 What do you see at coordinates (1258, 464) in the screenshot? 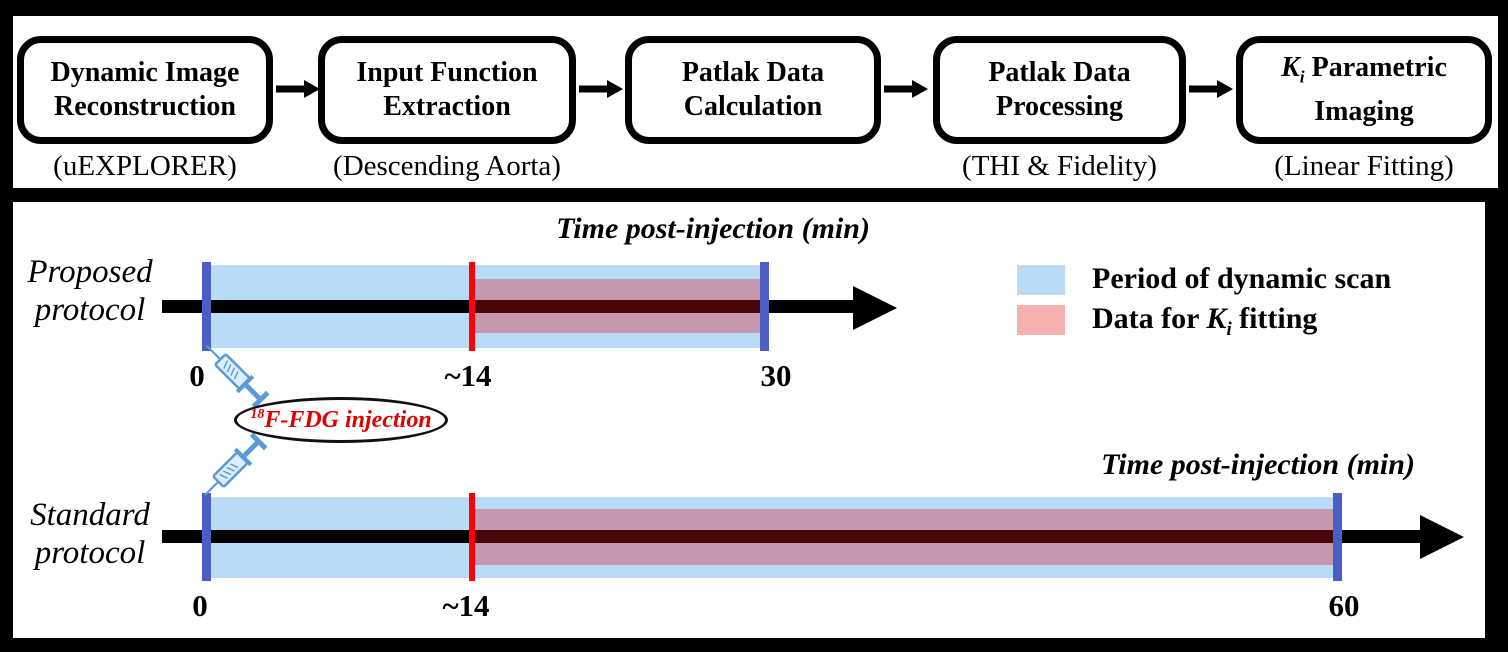
I see `axis-title-standard: Time post-injection (min)` at bounding box center [1258, 464].